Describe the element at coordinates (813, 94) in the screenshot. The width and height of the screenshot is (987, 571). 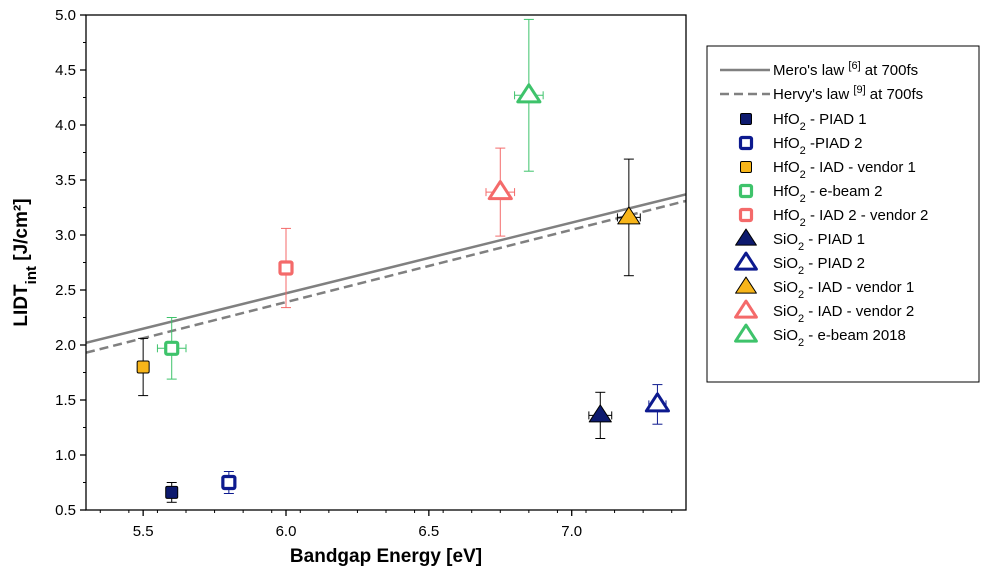
I see `legend-label-name: Hervy's law` at that location.